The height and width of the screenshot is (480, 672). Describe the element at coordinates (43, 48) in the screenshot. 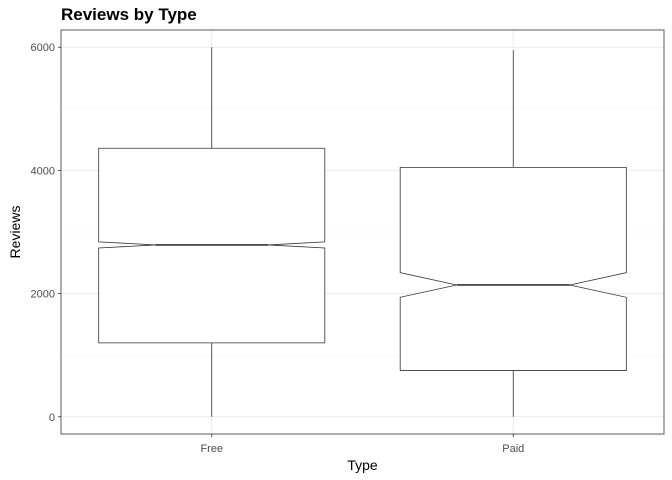

I see `y-tick-label: 6000` at that location.